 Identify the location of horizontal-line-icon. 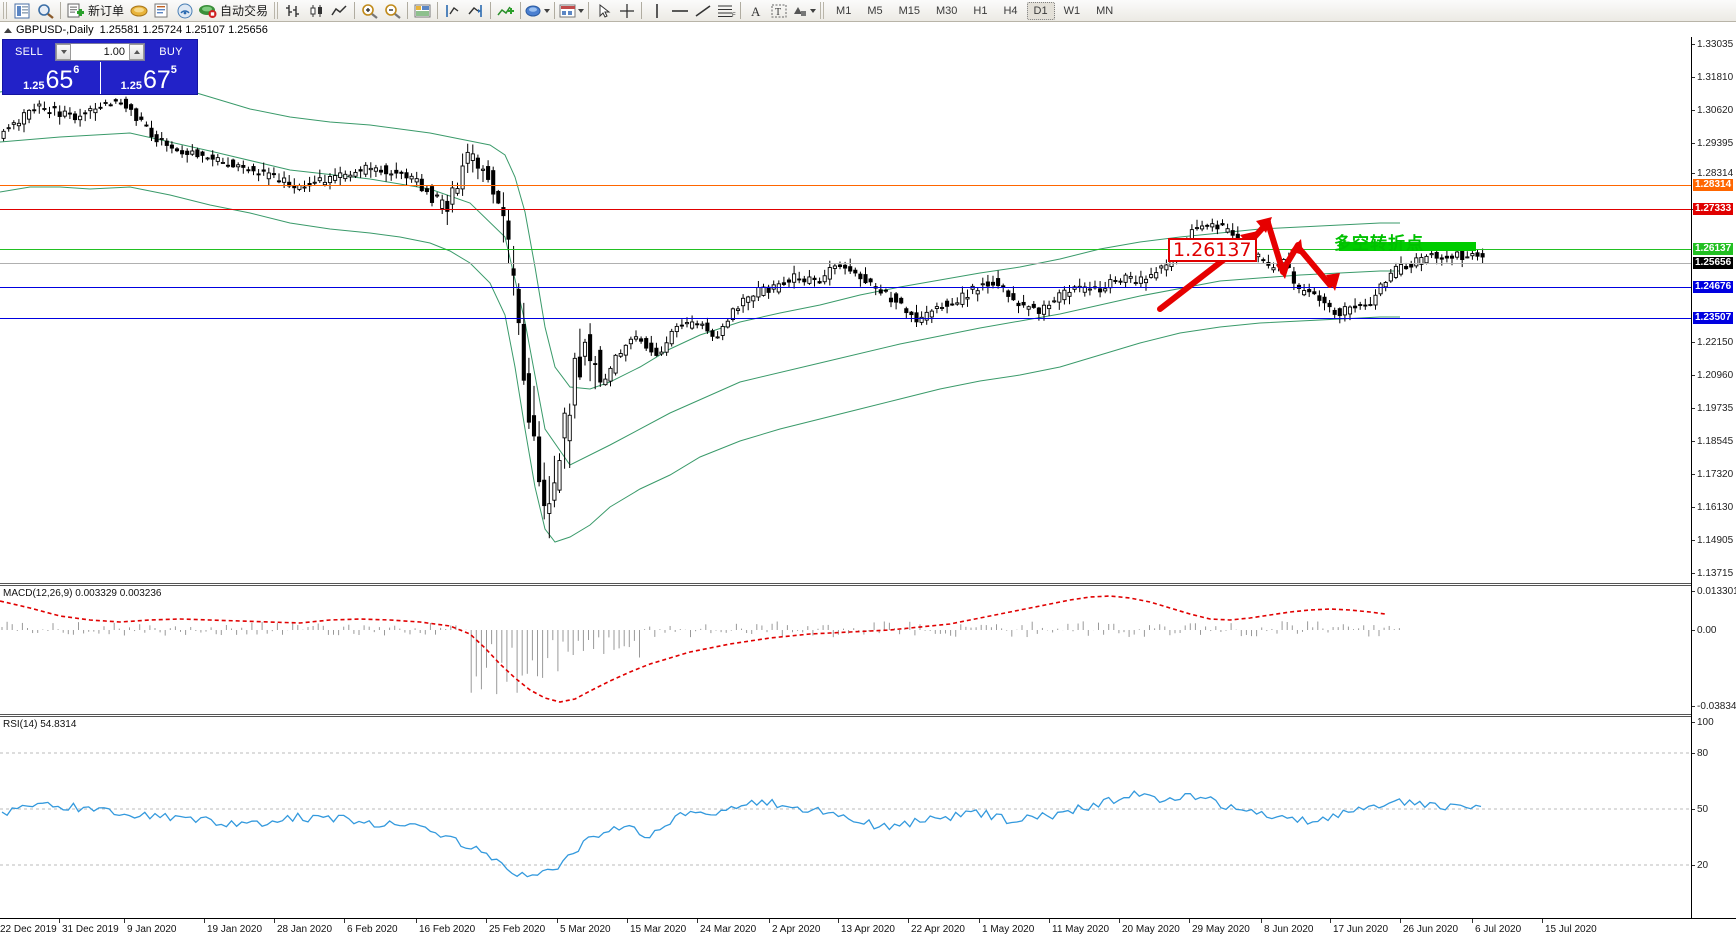
(679, 11).